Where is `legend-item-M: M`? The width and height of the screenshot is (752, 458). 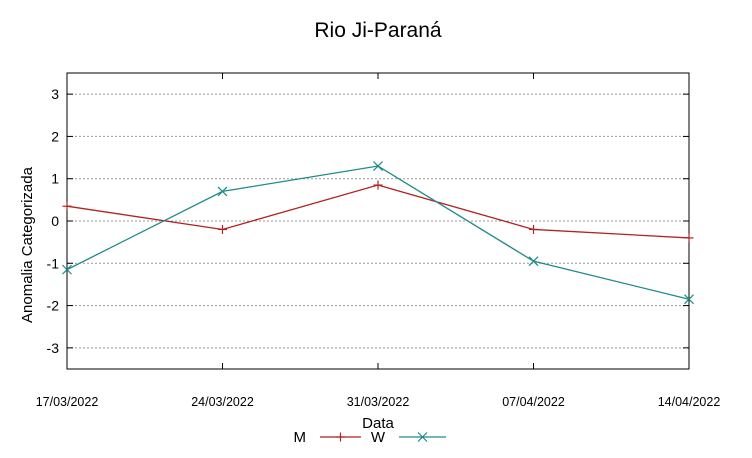
legend-item-M: M is located at coordinates (327, 437).